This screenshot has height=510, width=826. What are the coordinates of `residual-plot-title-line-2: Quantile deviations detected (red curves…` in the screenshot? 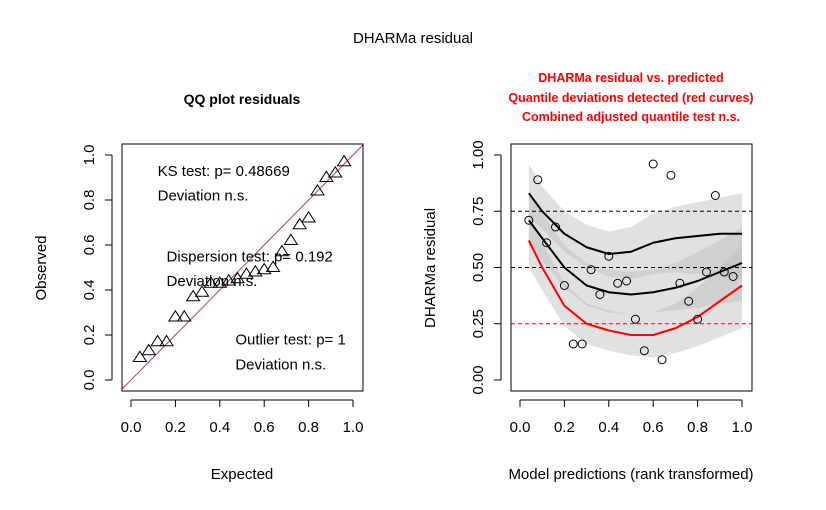 It's located at (630, 98).